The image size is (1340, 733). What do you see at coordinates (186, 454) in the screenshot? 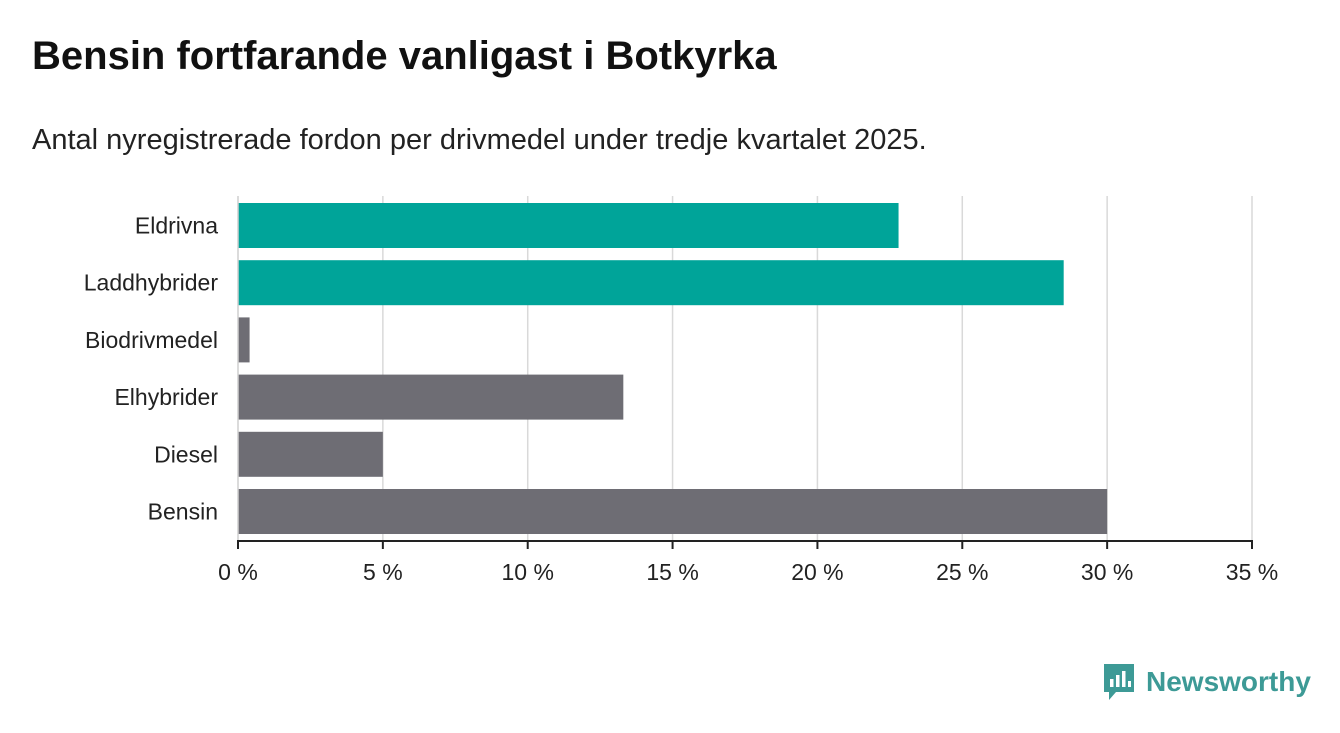
I see `category-label-diesel: Diesel` at bounding box center [186, 454].